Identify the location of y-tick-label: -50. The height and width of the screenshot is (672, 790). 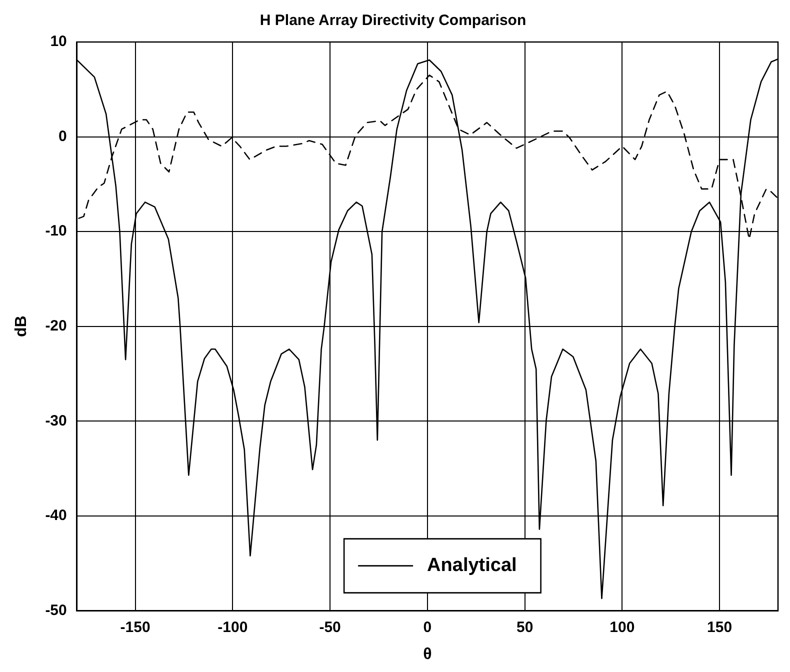
(56, 610).